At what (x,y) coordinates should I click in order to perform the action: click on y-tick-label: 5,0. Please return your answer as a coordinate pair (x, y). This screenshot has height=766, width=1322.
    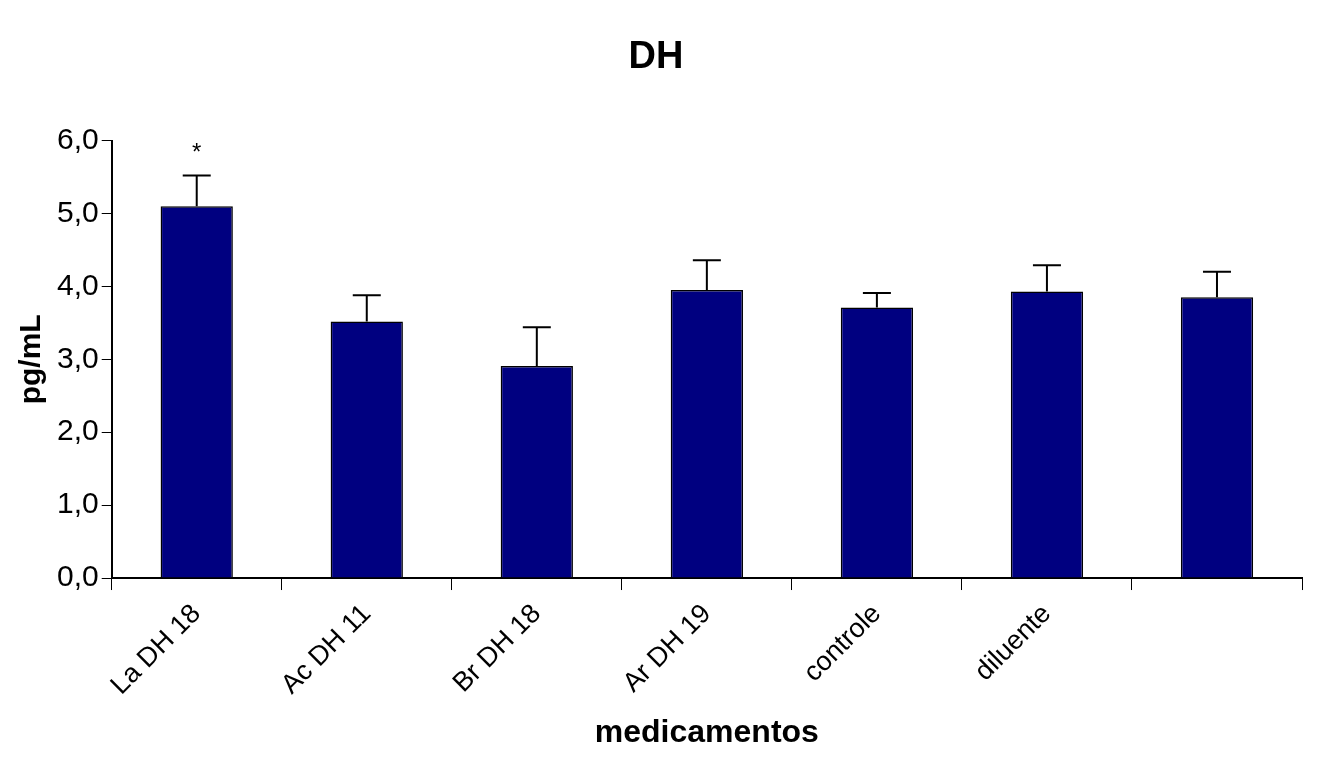
    Looking at the image, I should click on (77, 211).